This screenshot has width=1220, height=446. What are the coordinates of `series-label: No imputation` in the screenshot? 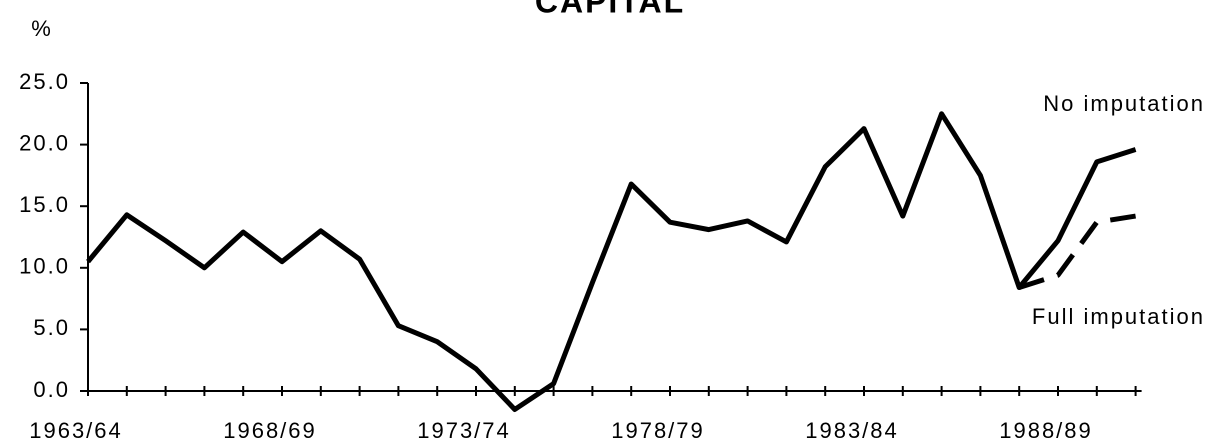 It's located at (1124, 103).